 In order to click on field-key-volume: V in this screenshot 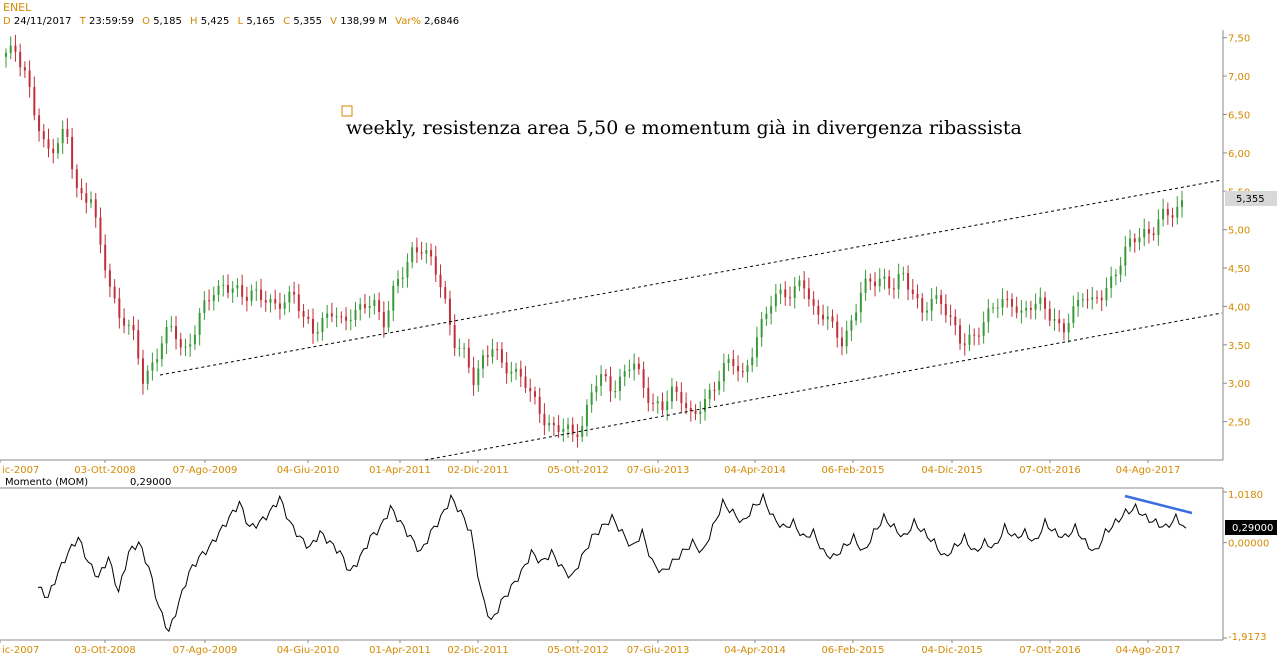, I will do `click(333, 21)`.